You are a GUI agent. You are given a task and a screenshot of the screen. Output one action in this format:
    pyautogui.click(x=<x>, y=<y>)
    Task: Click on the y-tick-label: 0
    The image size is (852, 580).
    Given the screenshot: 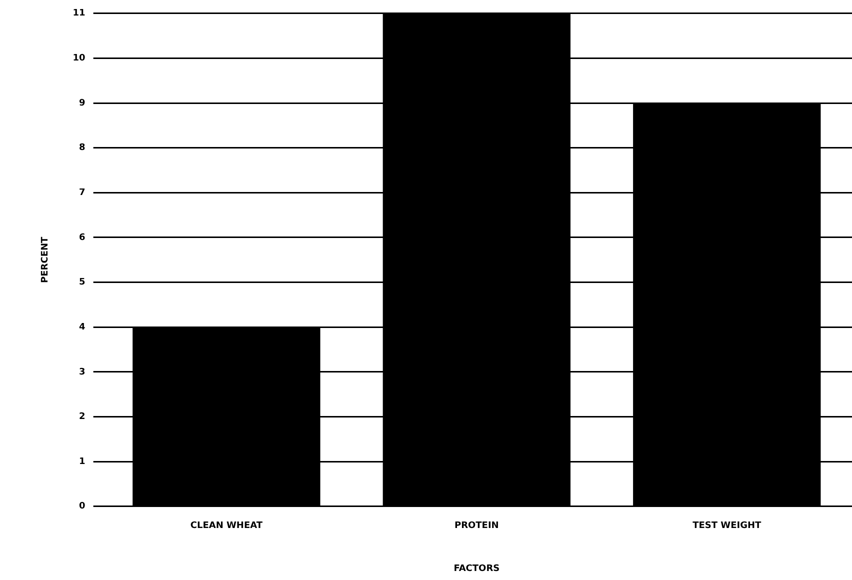 What is the action you would take?
    pyautogui.click(x=82, y=507)
    